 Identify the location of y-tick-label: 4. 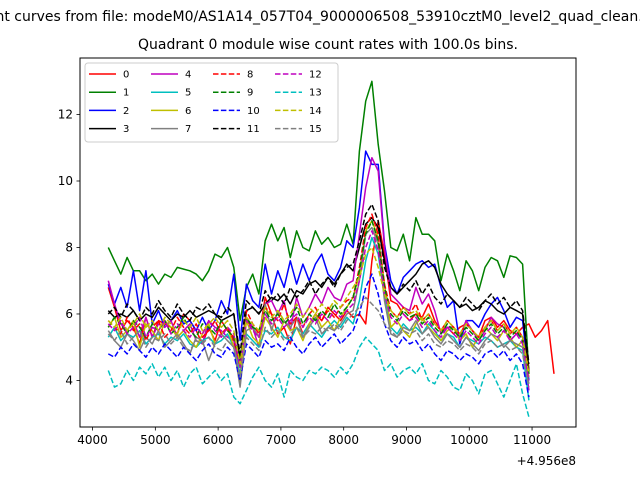
(69, 380).